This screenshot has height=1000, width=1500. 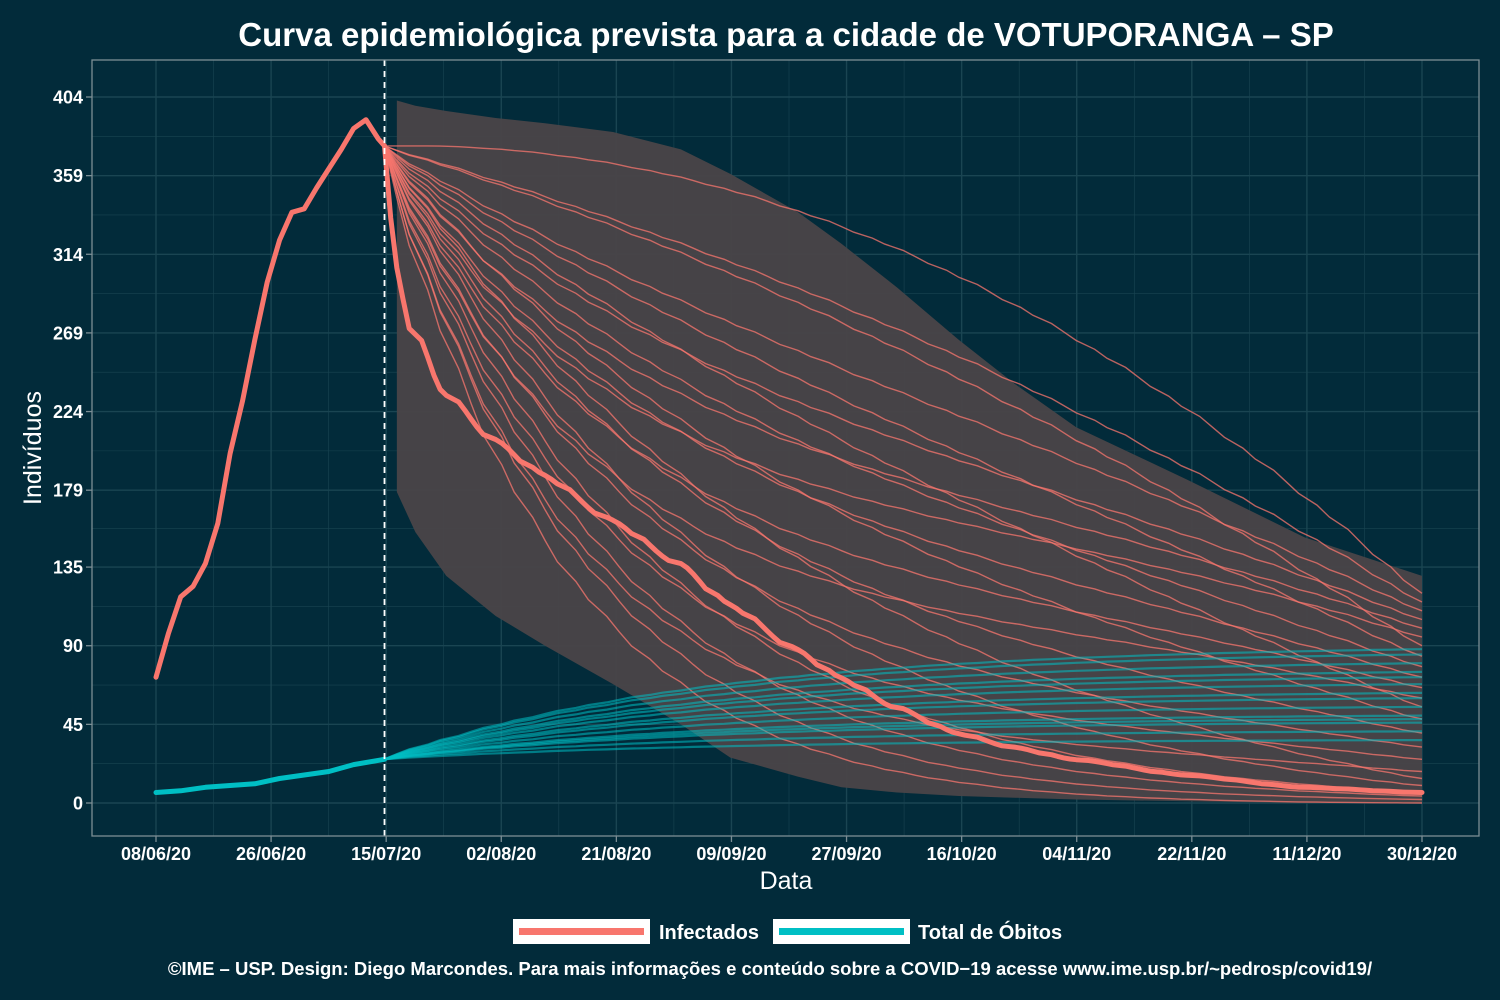 I want to click on x-tick-label: 27/09/20, so click(x=847, y=854).